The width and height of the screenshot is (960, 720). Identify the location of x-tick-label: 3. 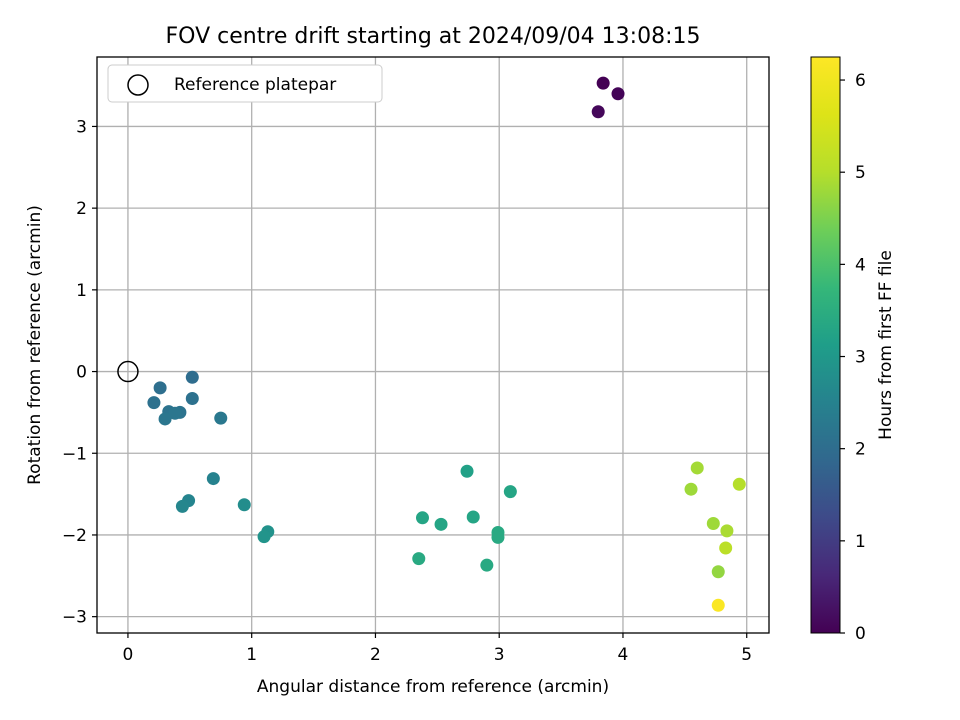
(499, 655).